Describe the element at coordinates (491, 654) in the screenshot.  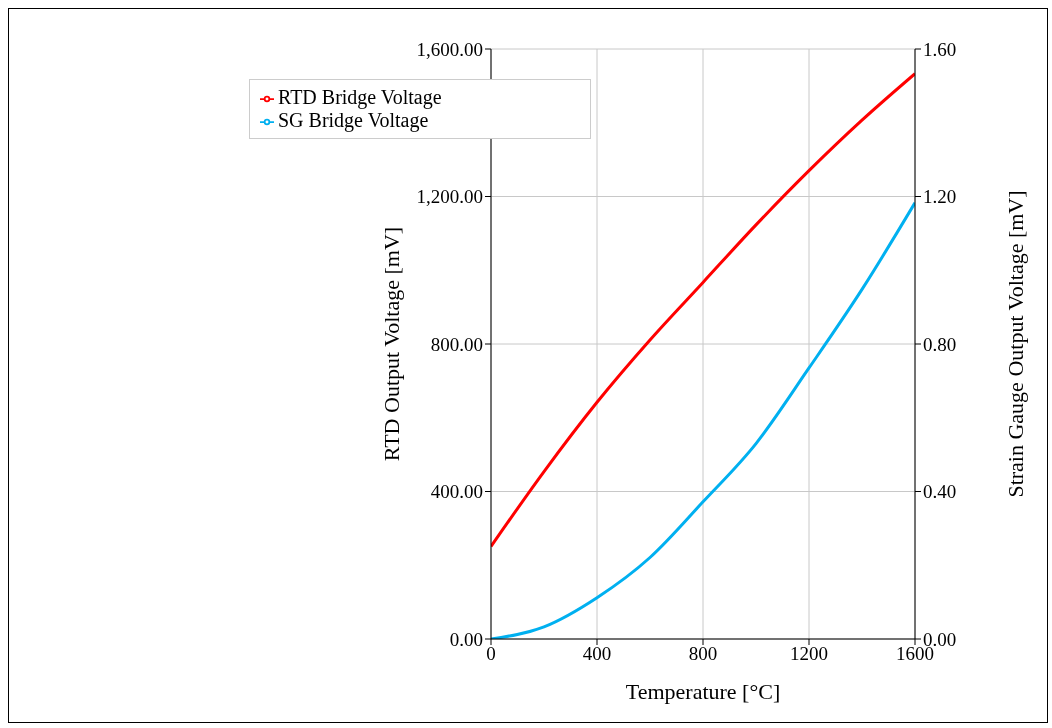
I see `x-tick-label: 0` at that location.